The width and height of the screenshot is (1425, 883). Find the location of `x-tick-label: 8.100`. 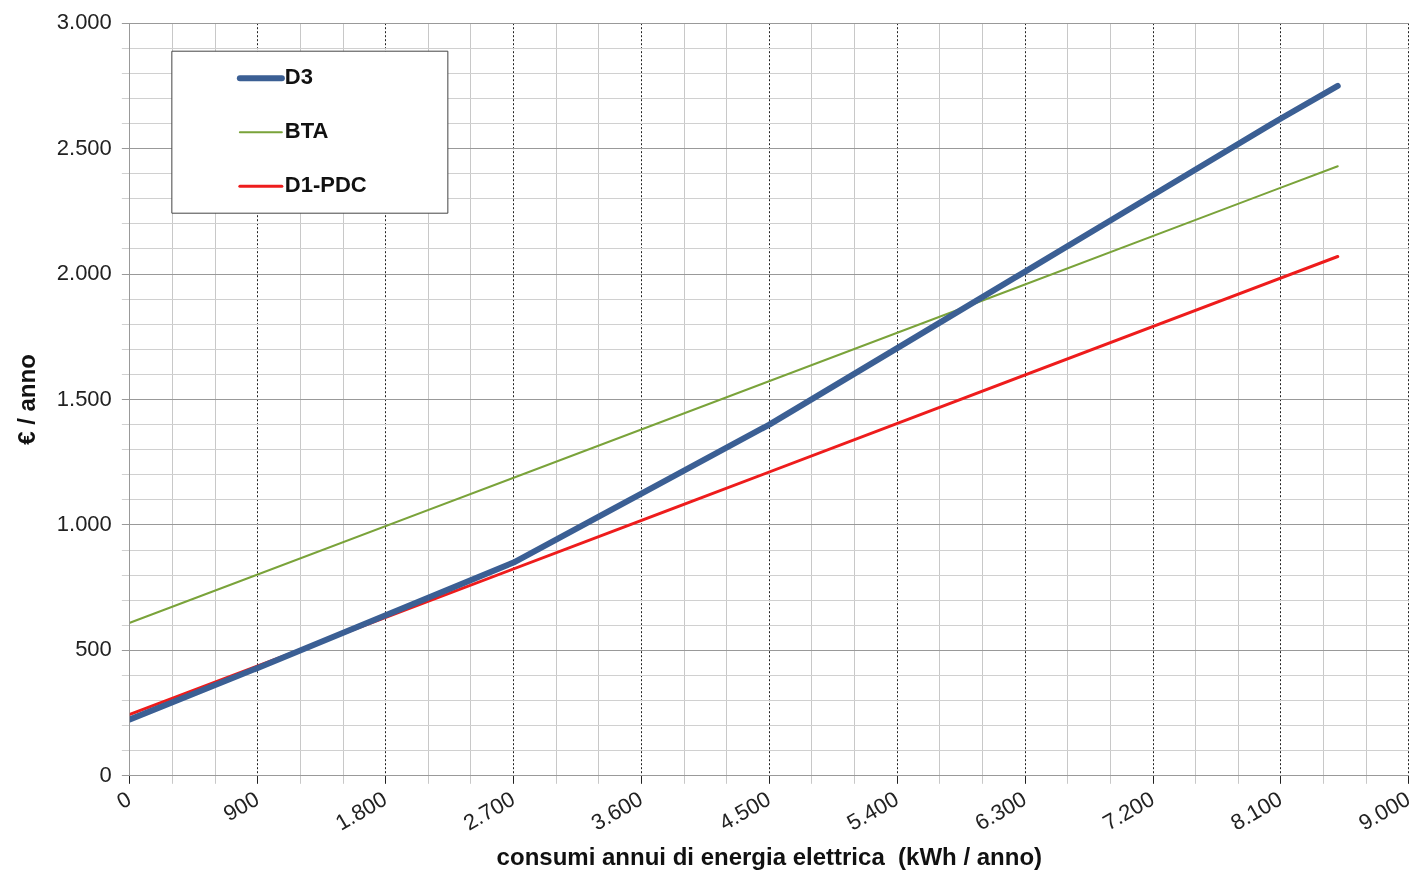

x-tick-label: 8.100 is located at coordinates (1256, 811).